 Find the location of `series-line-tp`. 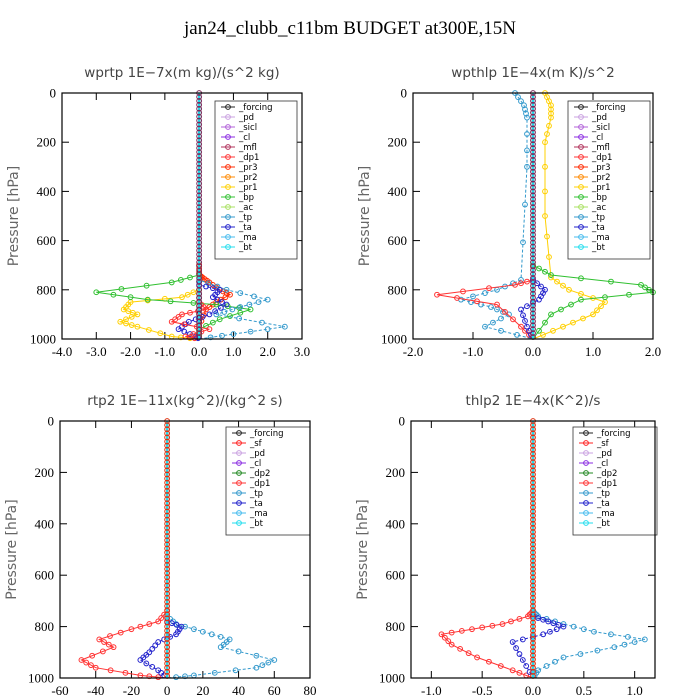

series-line-tp is located at coordinates (241, 216).